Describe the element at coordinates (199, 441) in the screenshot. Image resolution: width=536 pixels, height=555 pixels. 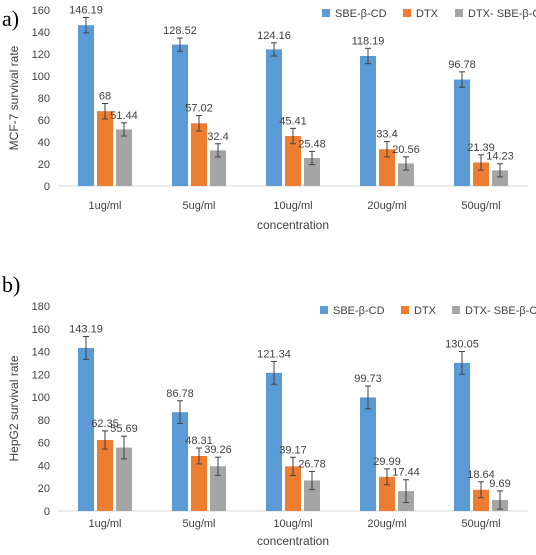
I see `data-label: 48.31` at that location.